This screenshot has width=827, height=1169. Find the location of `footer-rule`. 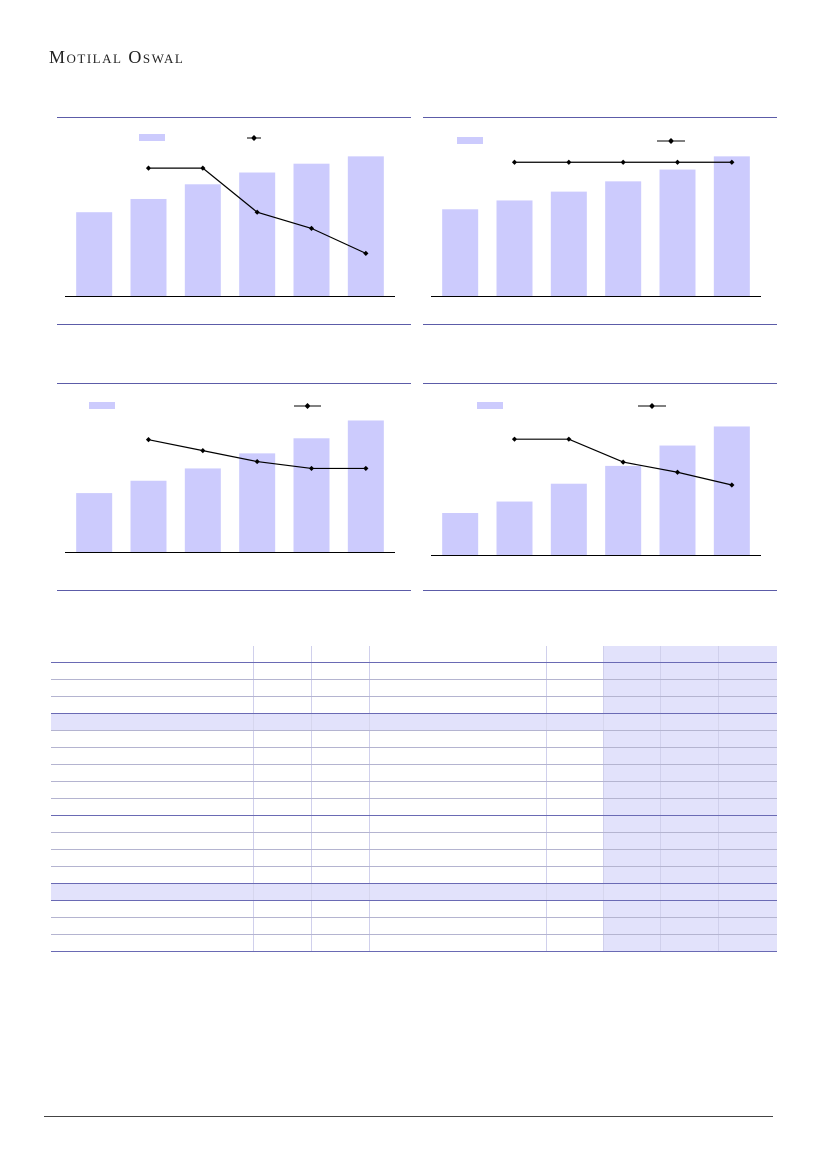

footer-rule is located at coordinates (408, 1116).